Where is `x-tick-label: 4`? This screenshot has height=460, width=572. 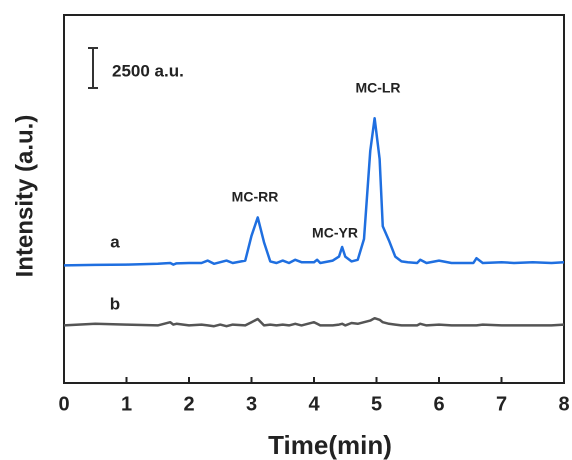
x-tick-label: 4 is located at coordinates (314, 404).